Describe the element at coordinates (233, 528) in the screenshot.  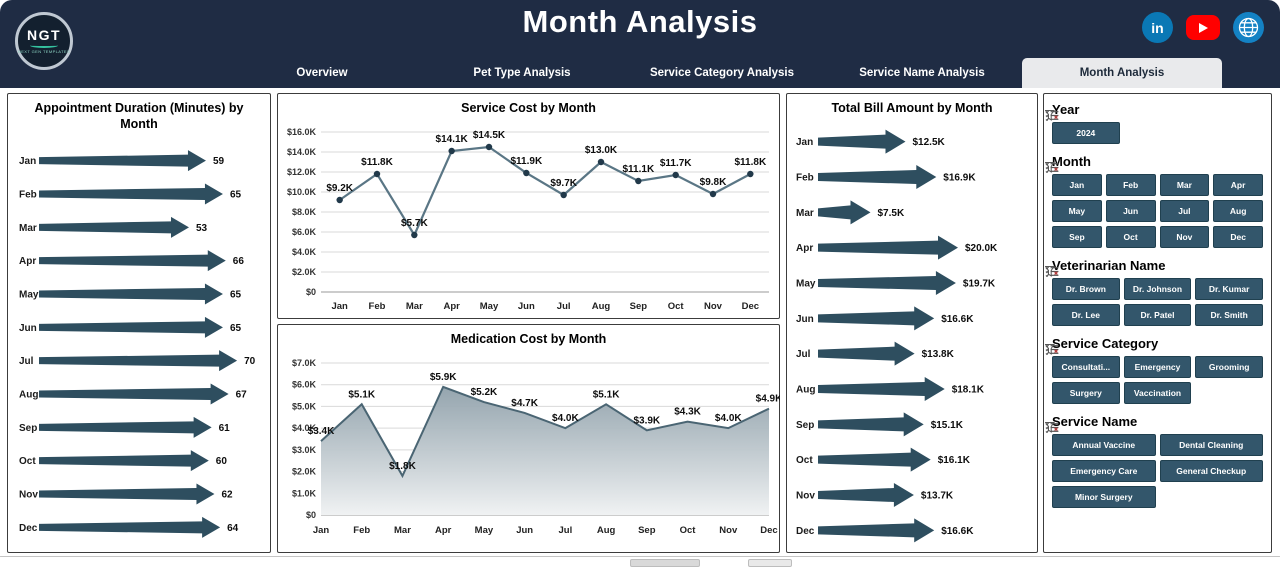
I see `svg-text: 64` at that location.